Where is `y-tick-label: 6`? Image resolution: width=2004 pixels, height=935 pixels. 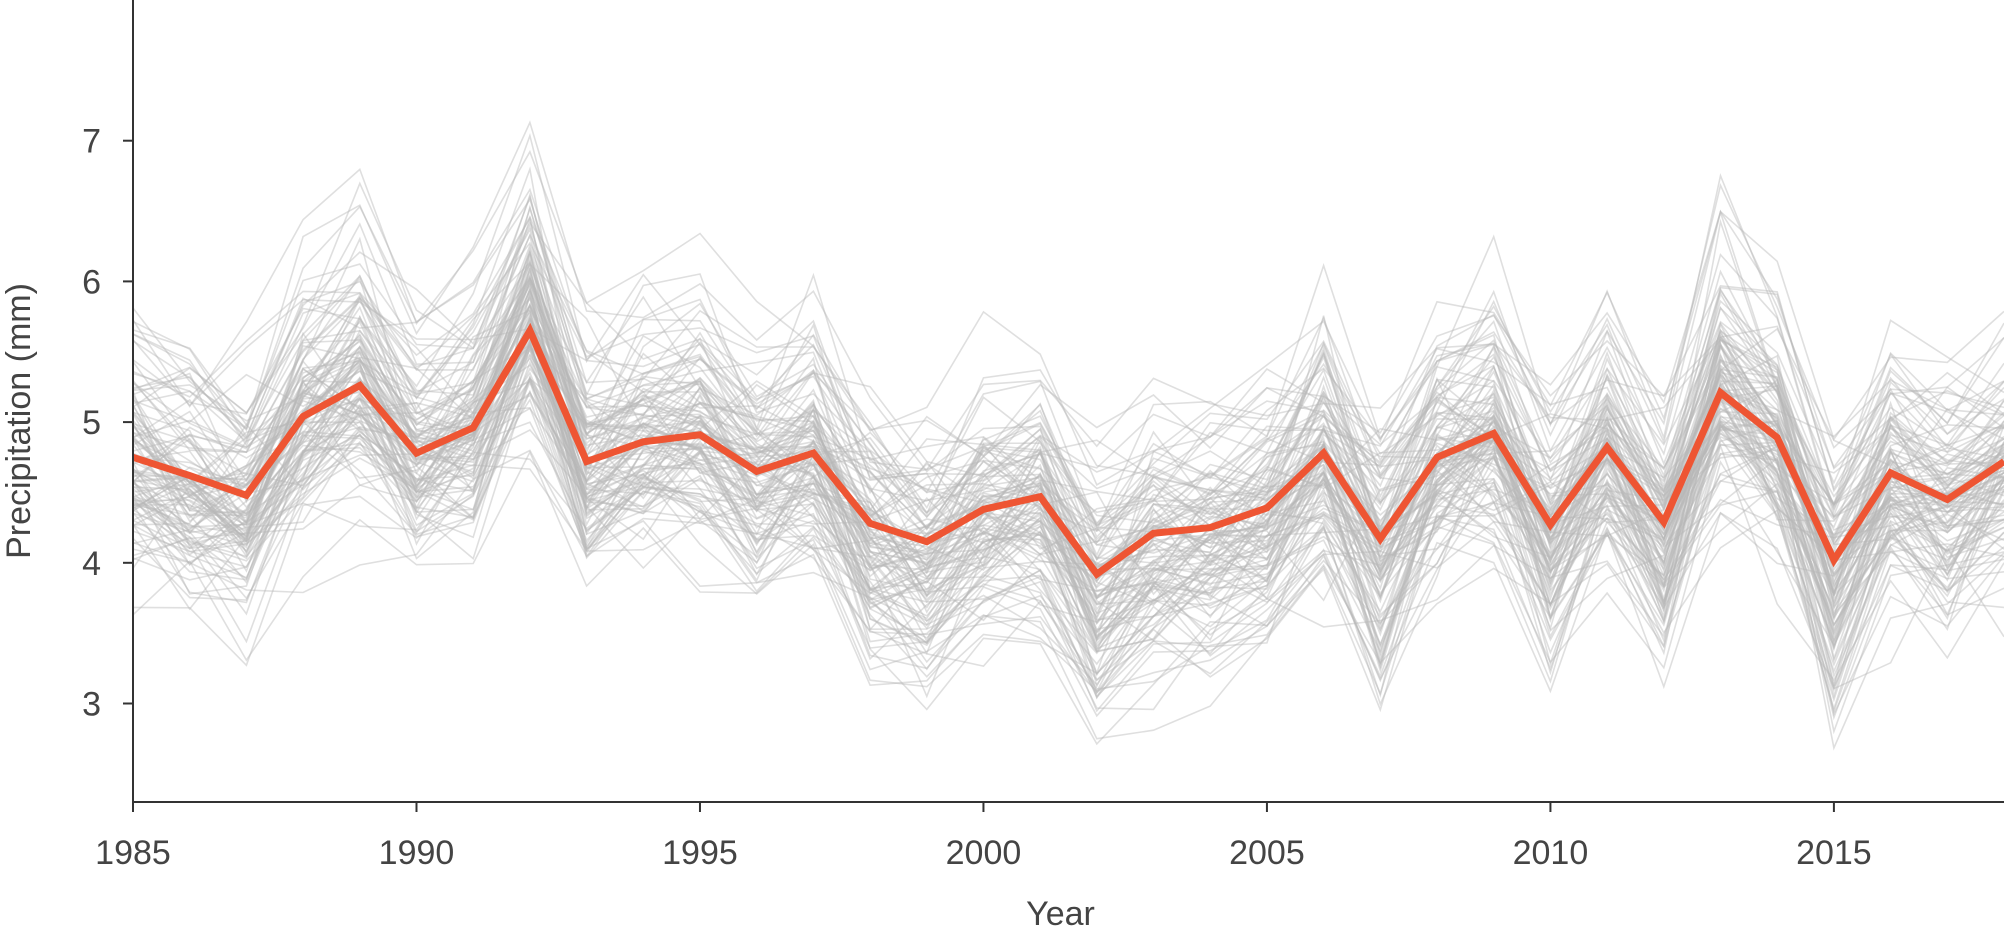
y-tick-label: 6 is located at coordinates (91, 282).